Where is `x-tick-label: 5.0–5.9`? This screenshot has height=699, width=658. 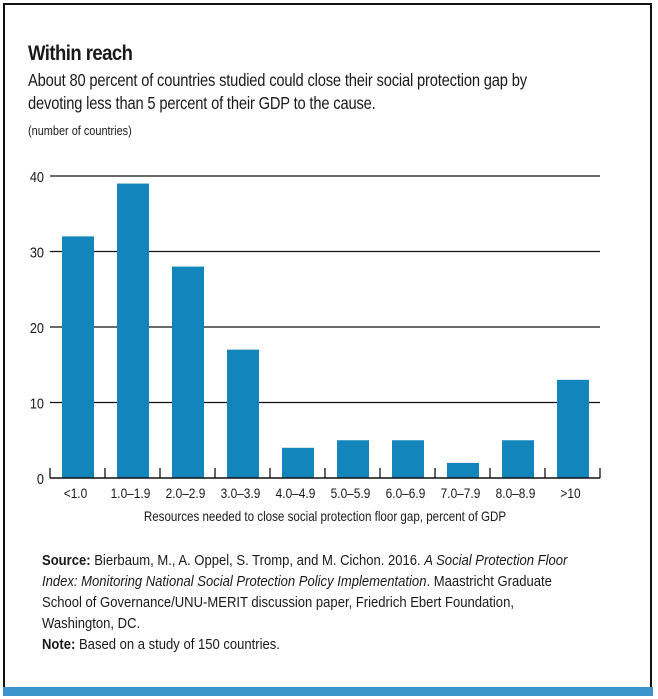
x-tick-label: 5.0–5.9 is located at coordinates (351, 493).